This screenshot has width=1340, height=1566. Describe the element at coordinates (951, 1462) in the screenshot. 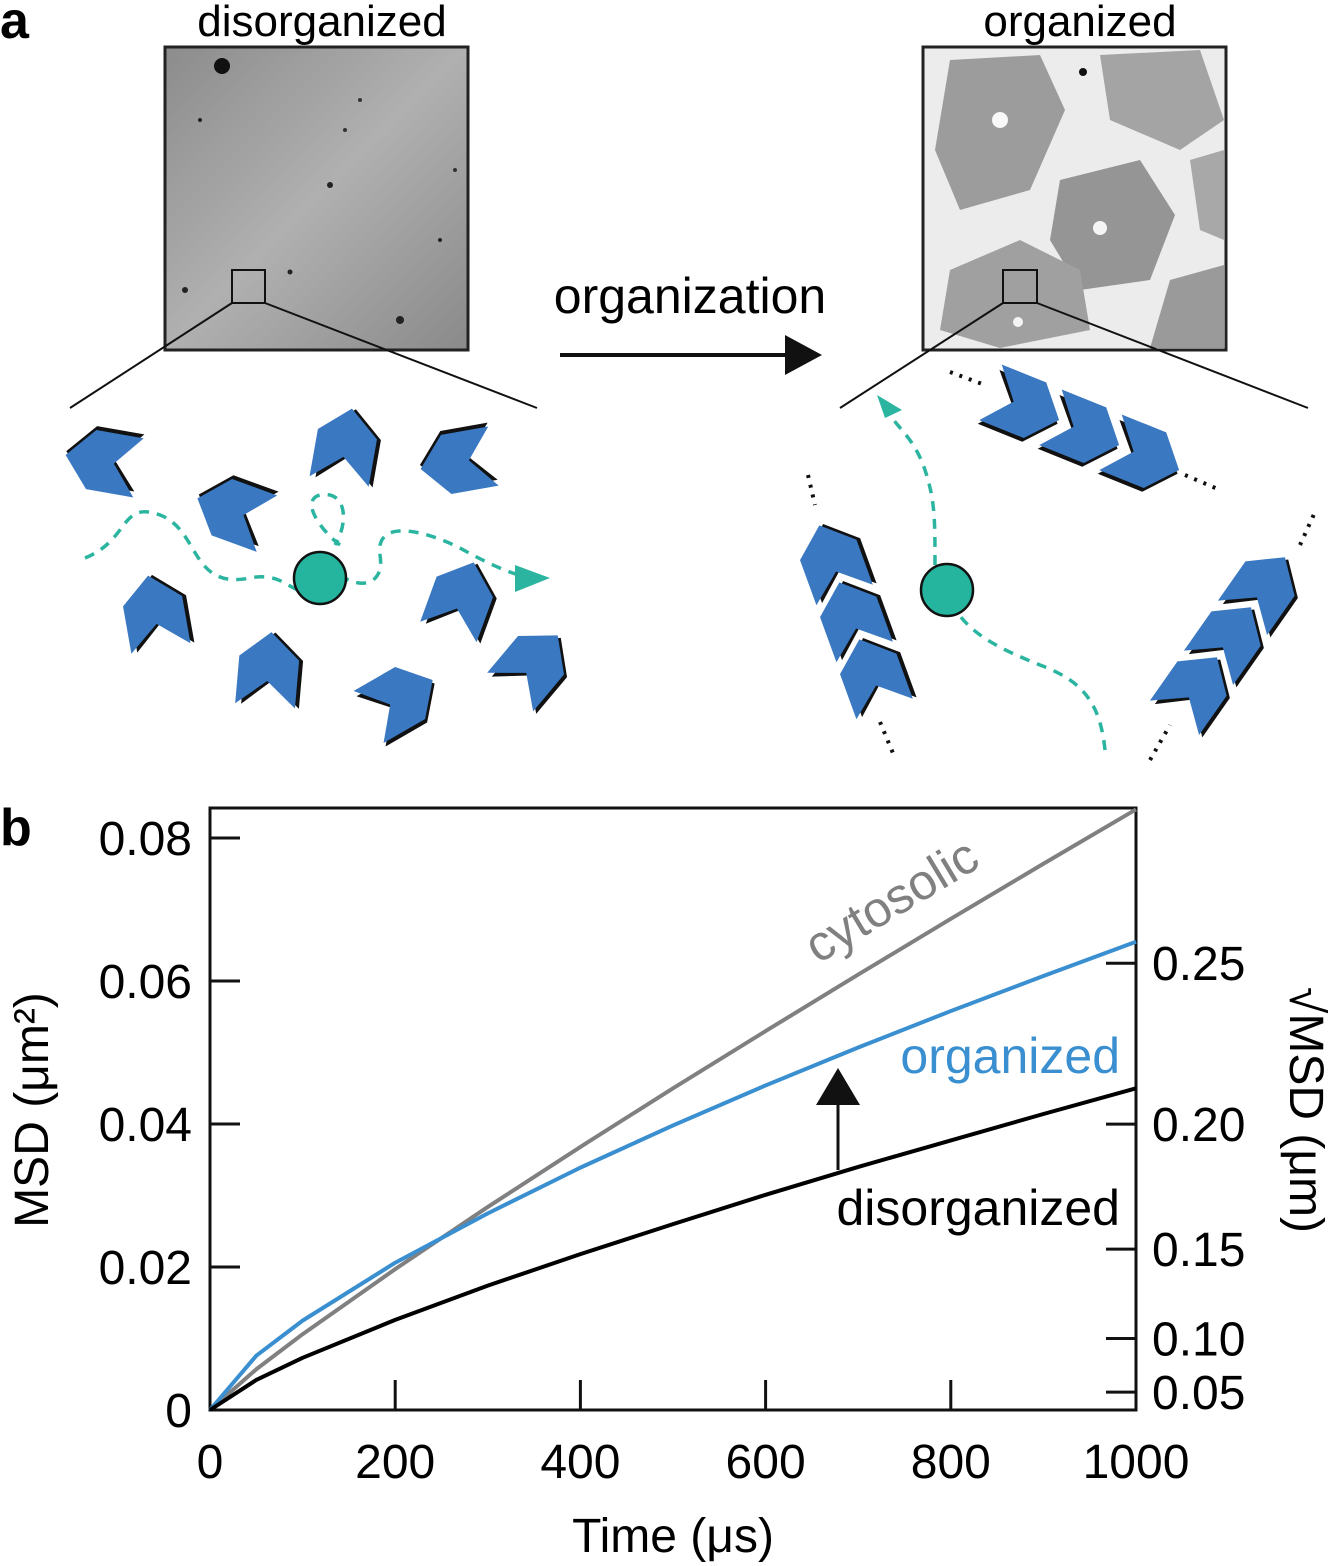

I see `x-tick-label: 800` at that location.